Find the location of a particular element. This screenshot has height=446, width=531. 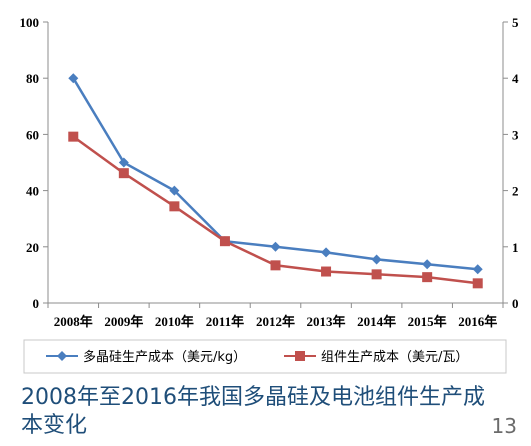

legend-label-polysilicon: 多晶硅生产成本（美元/kg） is located at coordinates (164, 357).